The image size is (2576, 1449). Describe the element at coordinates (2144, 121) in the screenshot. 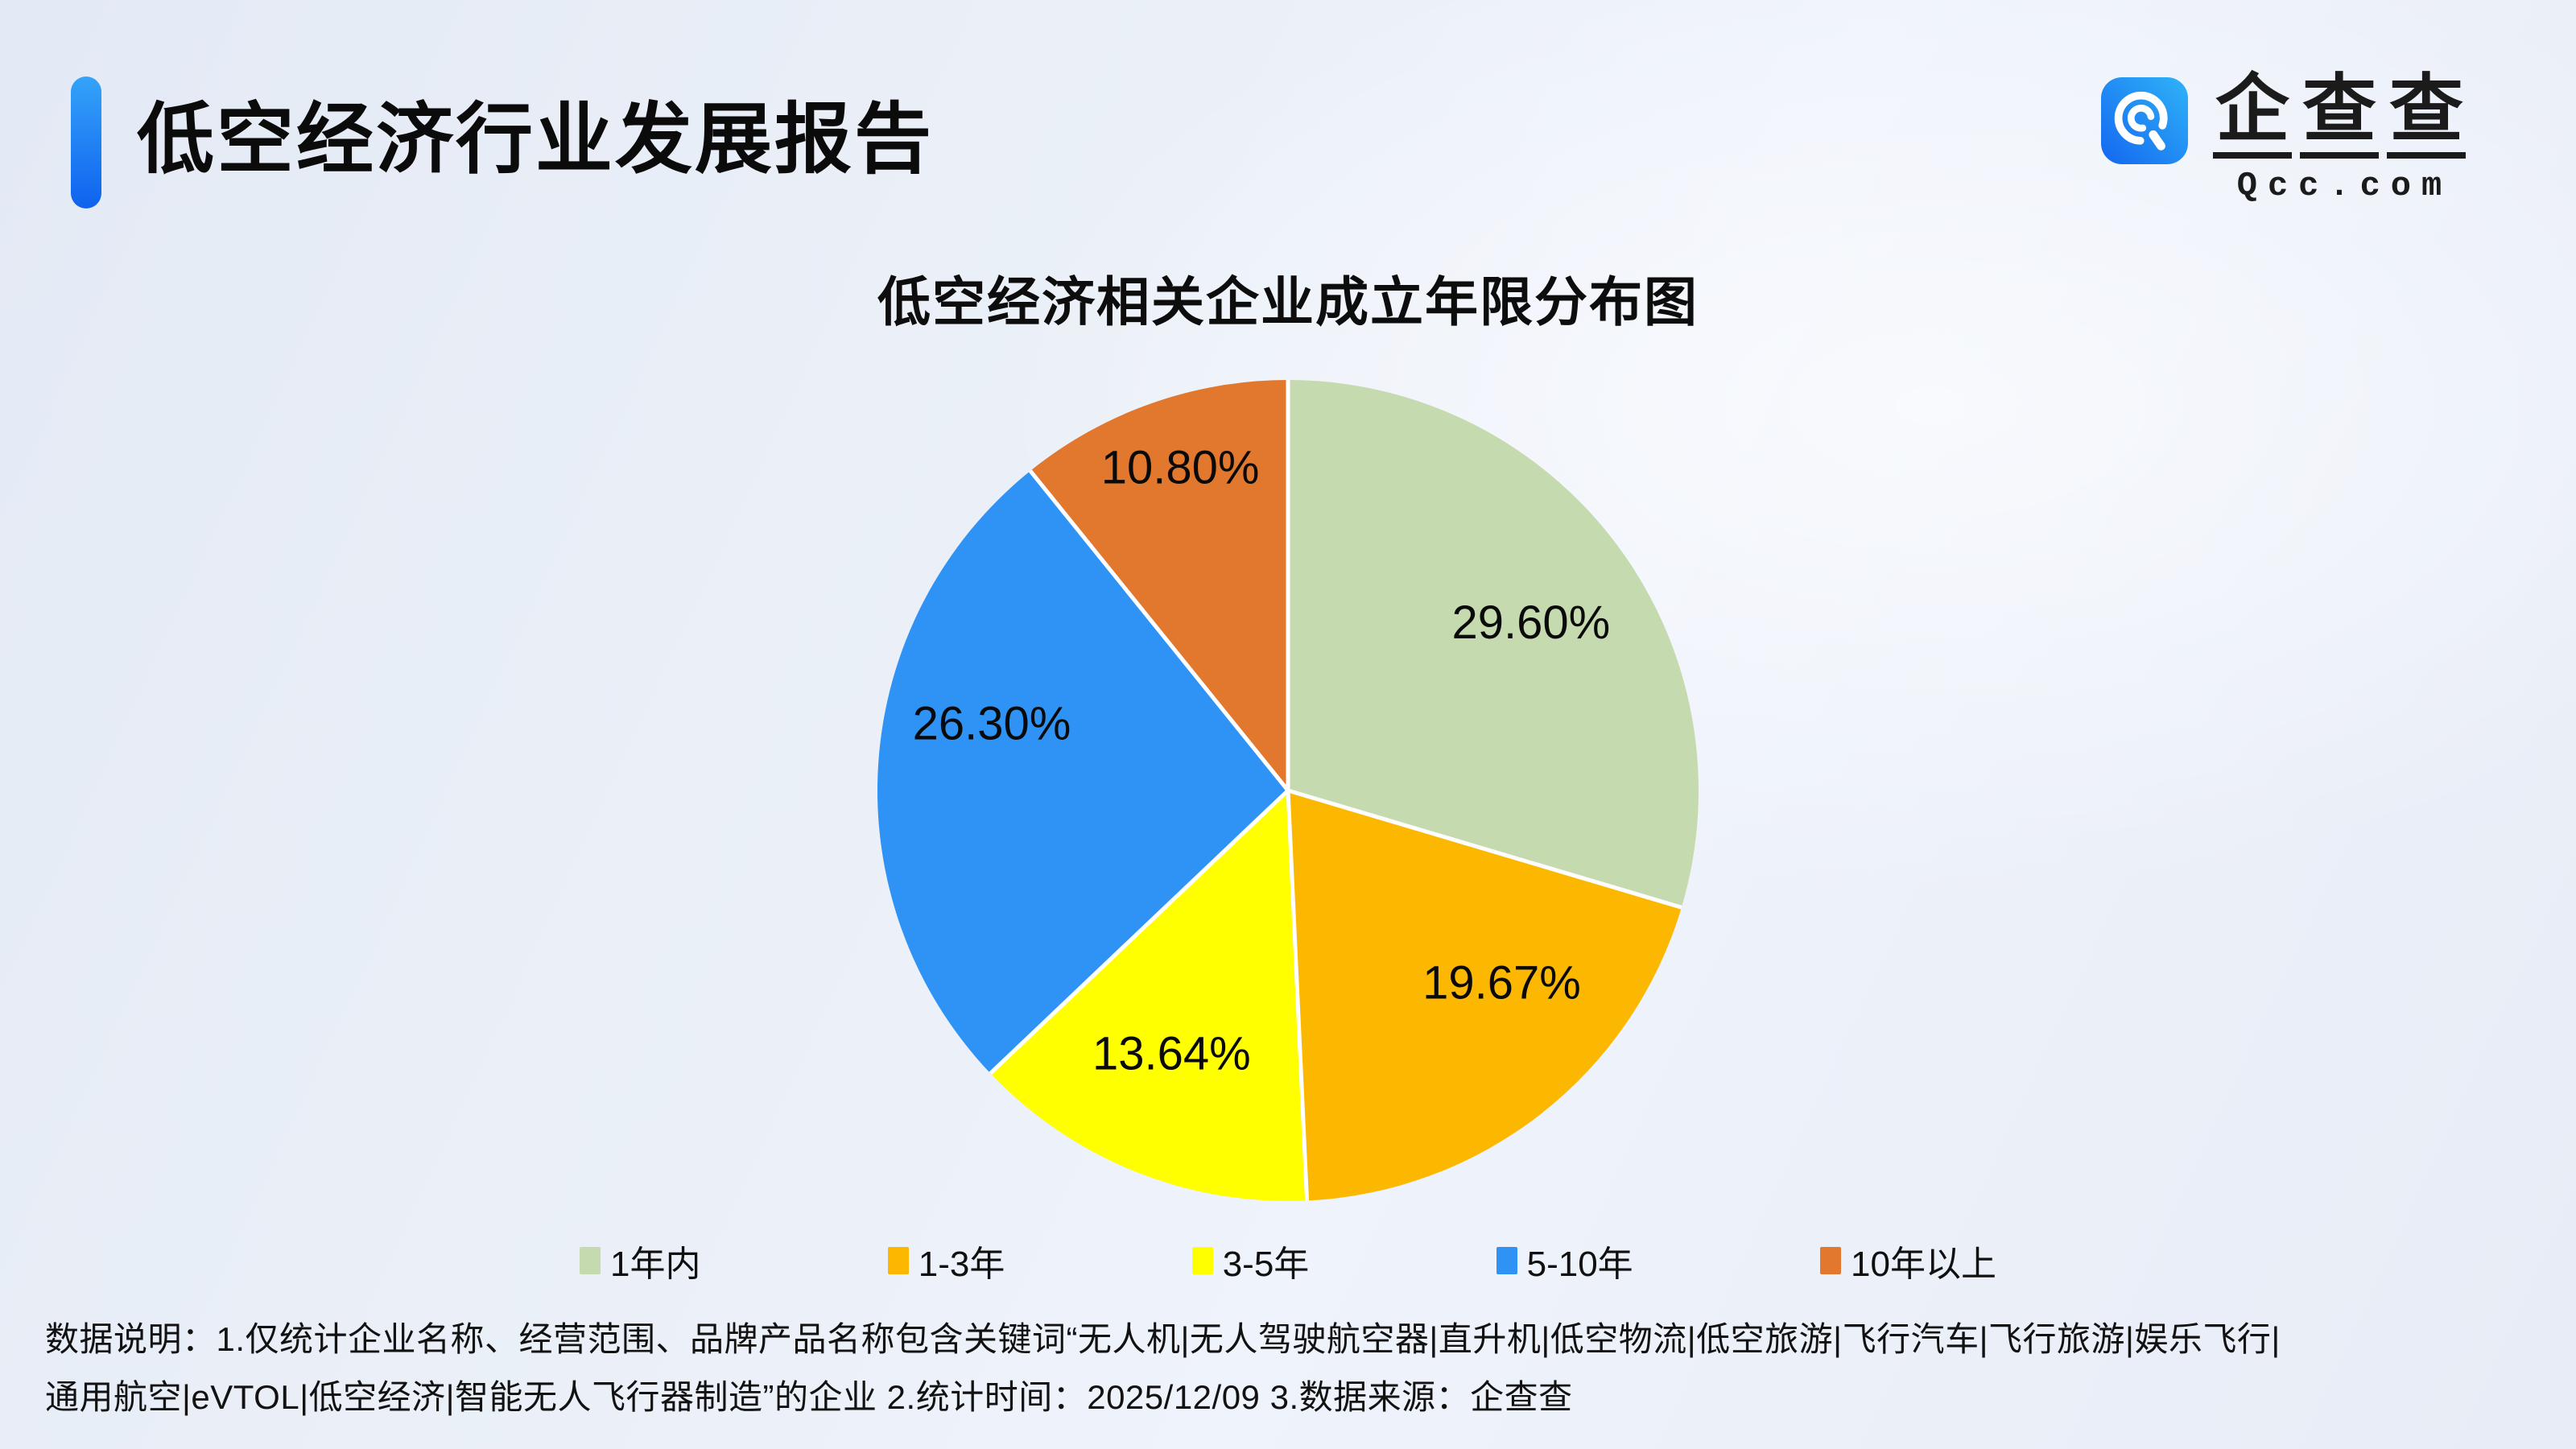

I see `qcc-magnifier-icon` at that location.